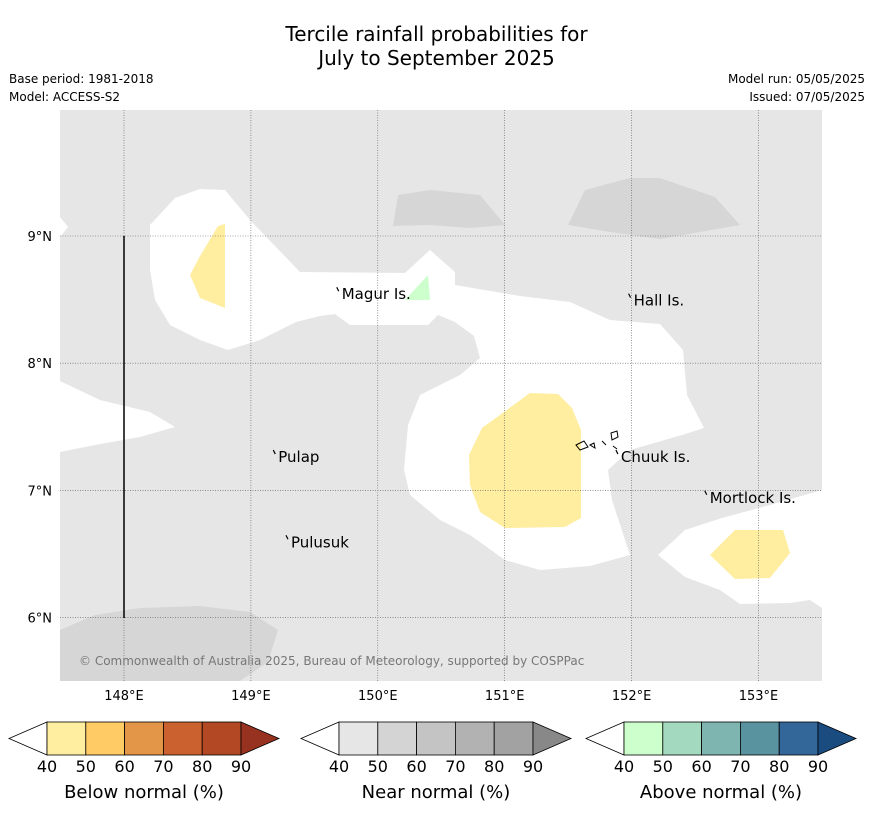 This screenshot has height=816, width=873. I want to click on lat-tick-label: 6°N, so click(40, 619).